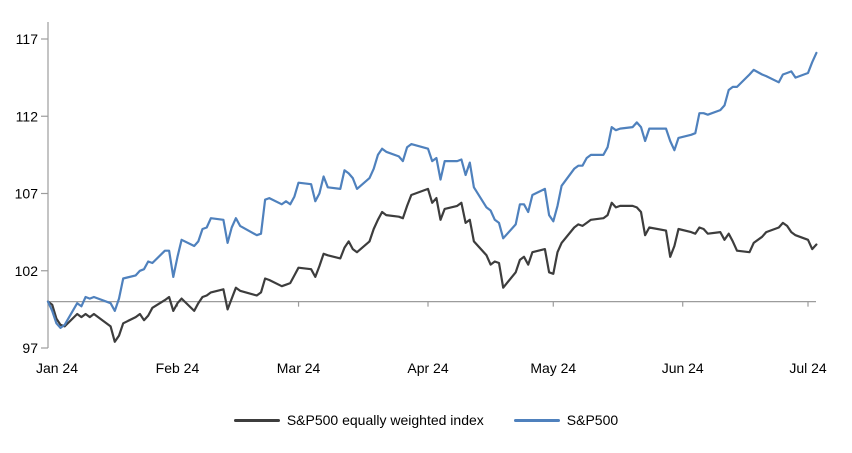 This screenshot has height=453, width=852. I want to click on legend-item-sp500: S&P500, so click(566, 420).